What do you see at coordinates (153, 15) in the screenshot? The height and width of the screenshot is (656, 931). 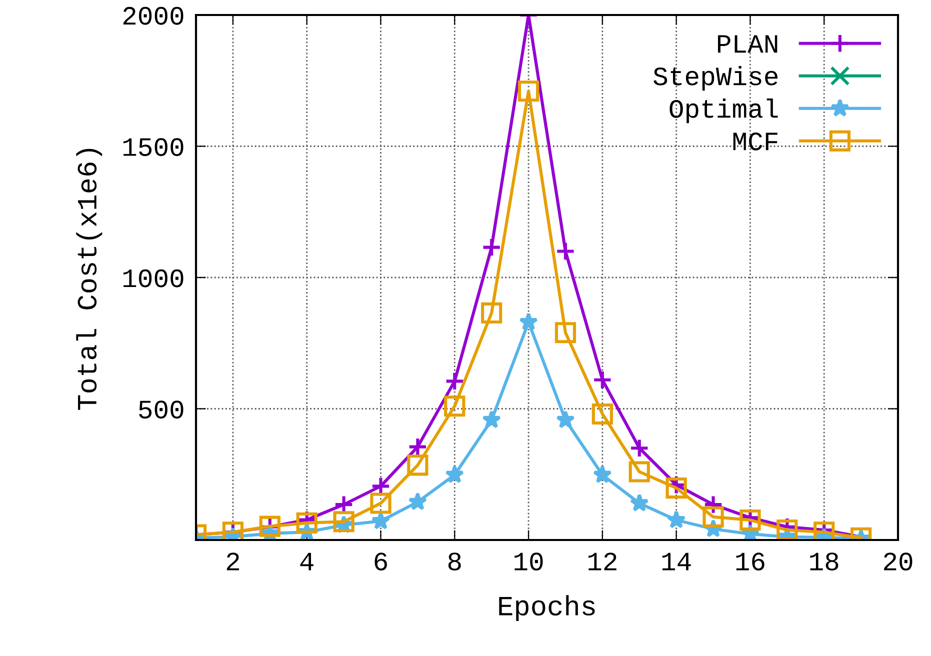 I see `y-tick-label: 2000` at bounding box center [153, 15].